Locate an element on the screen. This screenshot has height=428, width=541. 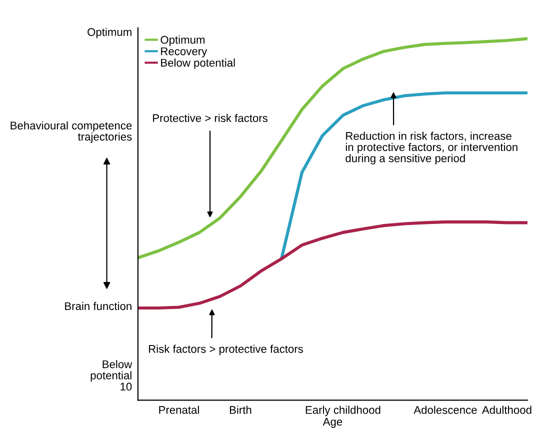
text: Brain function is located at coordinates (98, 306).